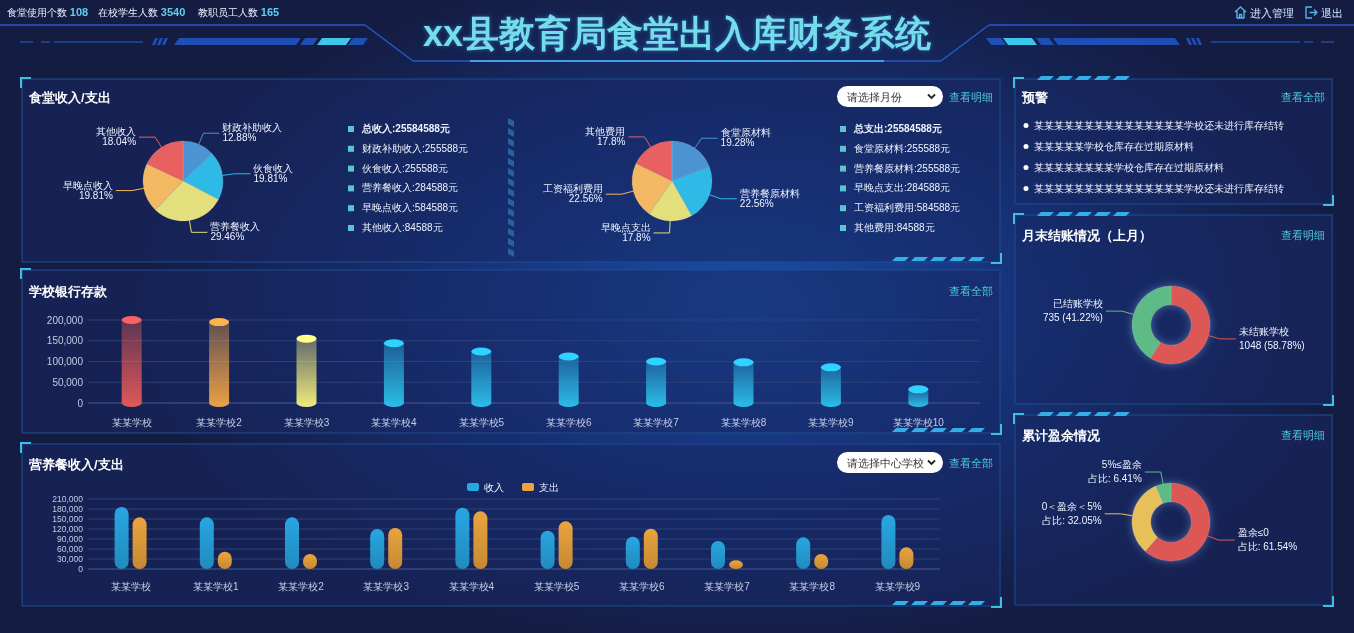 This screenshot has height=633, width=1354. Describe the element at coordinates (907, 208) in the screenshot. I see `text: 工资福利费用:584588元` at that location.